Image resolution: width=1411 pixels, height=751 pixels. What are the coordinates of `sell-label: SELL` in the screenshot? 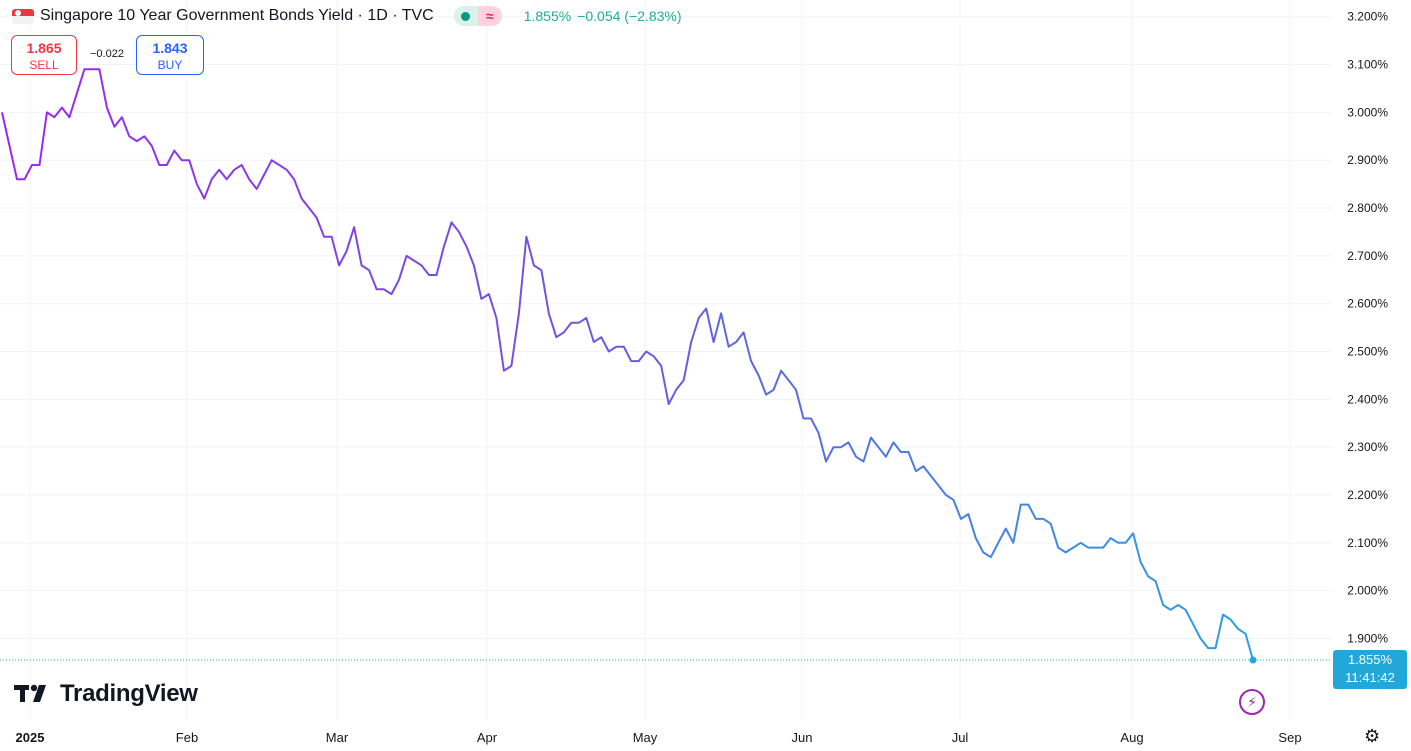 It's located at (44, 65).